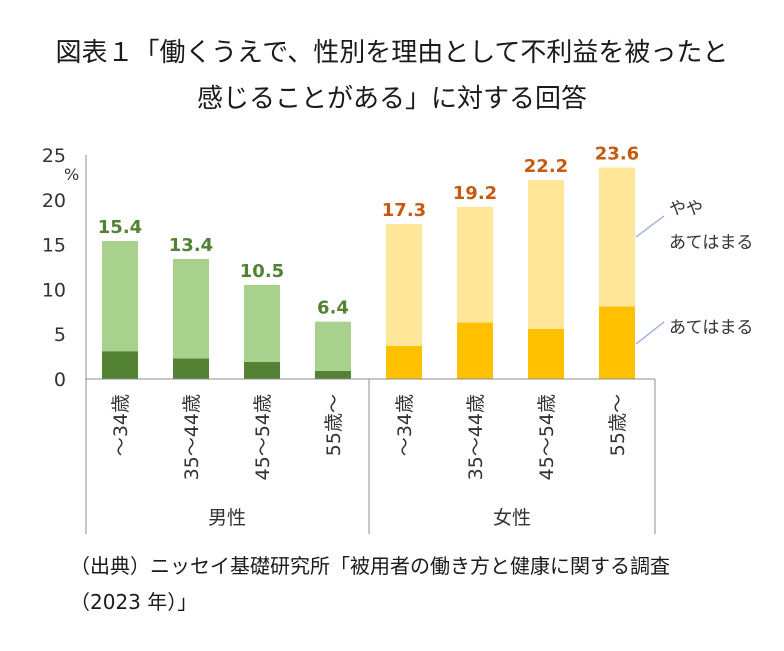  Describe the element at coordinates (617, 154) in the screenshot. I see `data-label: 23.6` at that location.